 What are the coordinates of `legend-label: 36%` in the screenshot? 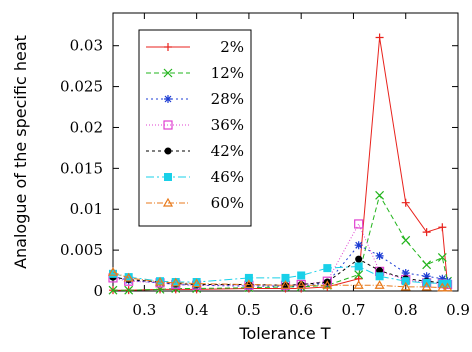 It's located at (227, 125).